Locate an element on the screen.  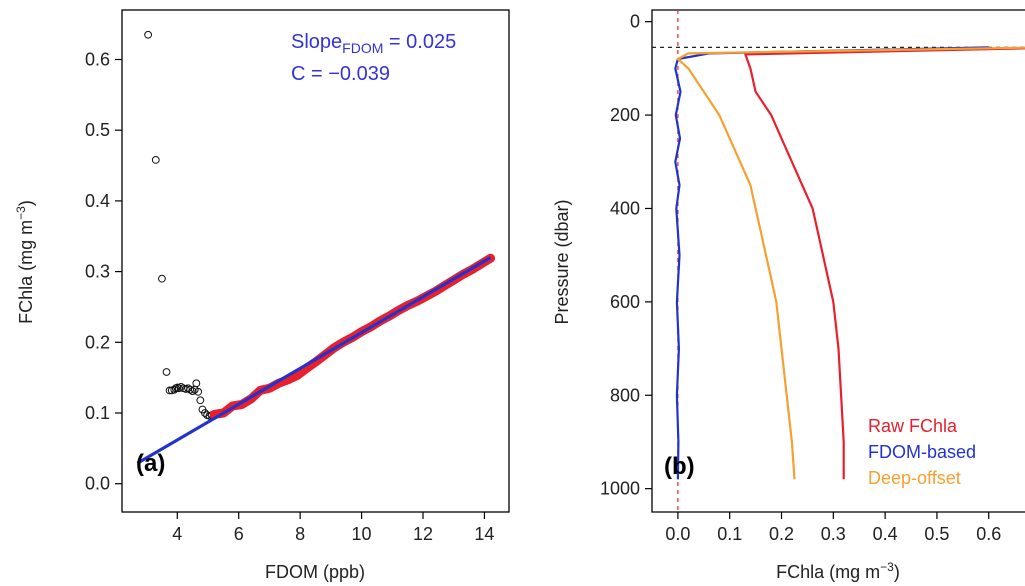
panel-b-y-axis: 0 200 400 600 800 1000 is located at coordinates (626, 255).